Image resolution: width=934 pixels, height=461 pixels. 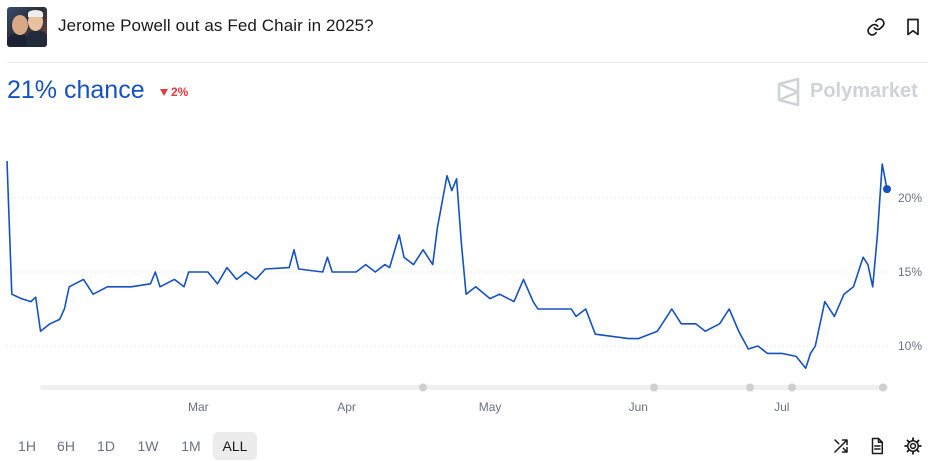 I want to click on shuffle-icon, so click(x=841, y=446).